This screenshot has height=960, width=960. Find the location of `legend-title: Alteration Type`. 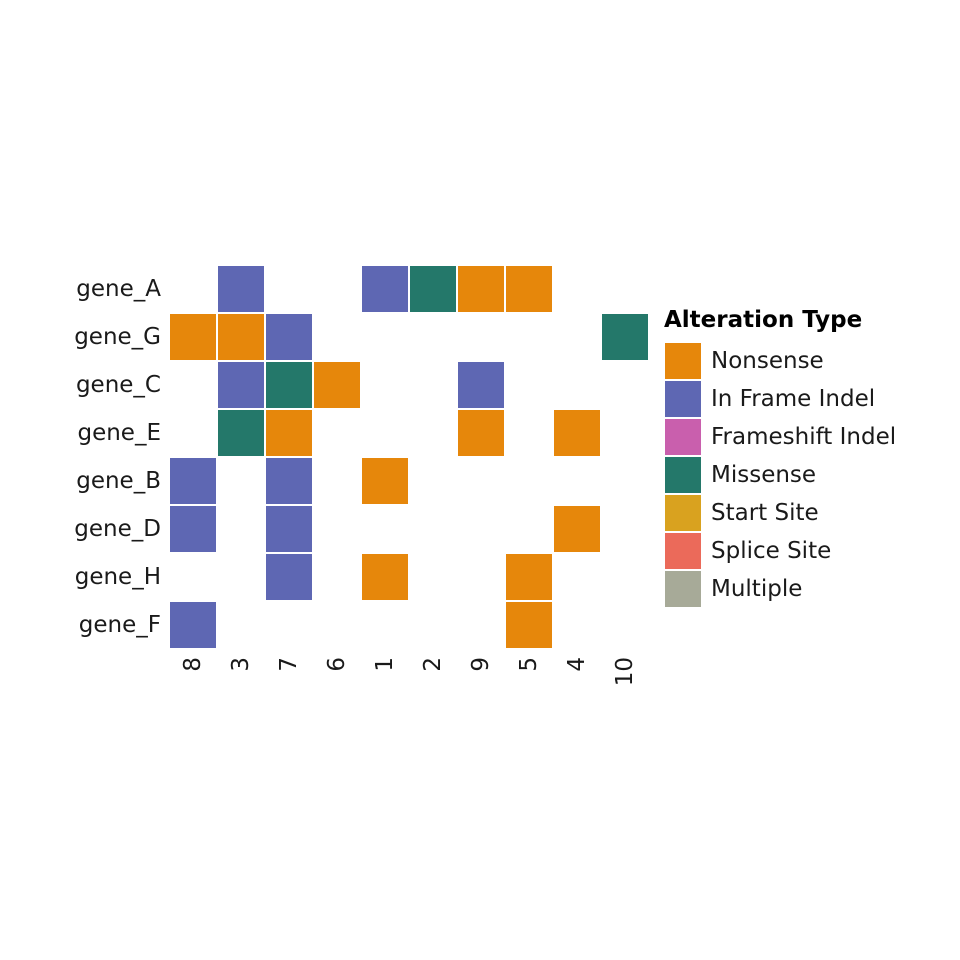

legend-title: Alteration Type is located at coordinates (763, 320).